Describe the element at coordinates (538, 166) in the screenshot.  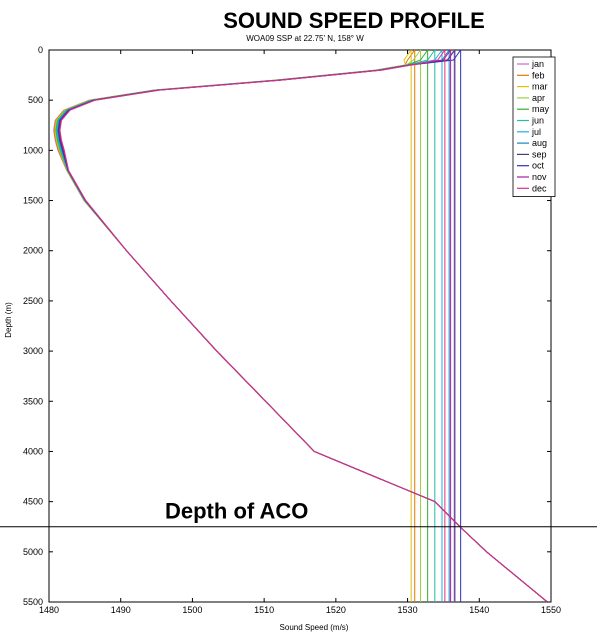
I see `legend-label-oct: oct` at that location.